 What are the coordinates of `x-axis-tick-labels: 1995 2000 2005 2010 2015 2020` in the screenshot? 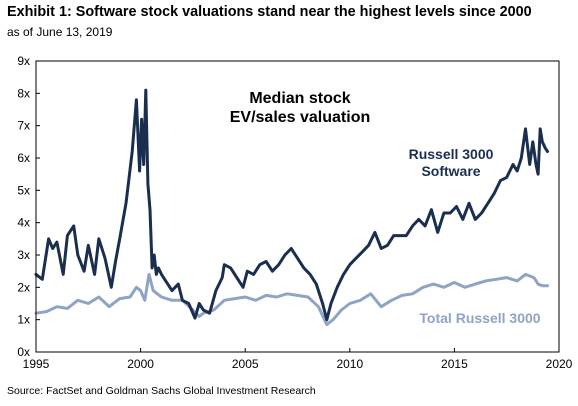 It's located at (298, 359).